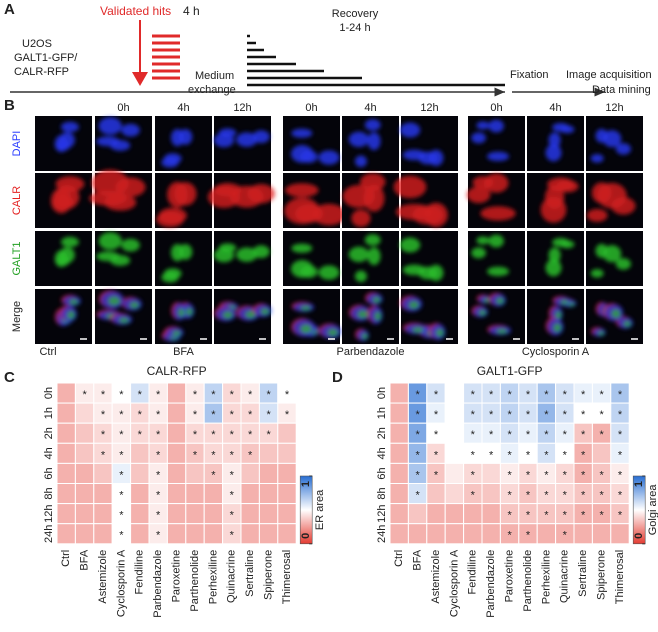 The image size is (658, 632). Describe the element at coordinates (602, 575) in the screenshot. I see `column-label: Spiperone` at that location.